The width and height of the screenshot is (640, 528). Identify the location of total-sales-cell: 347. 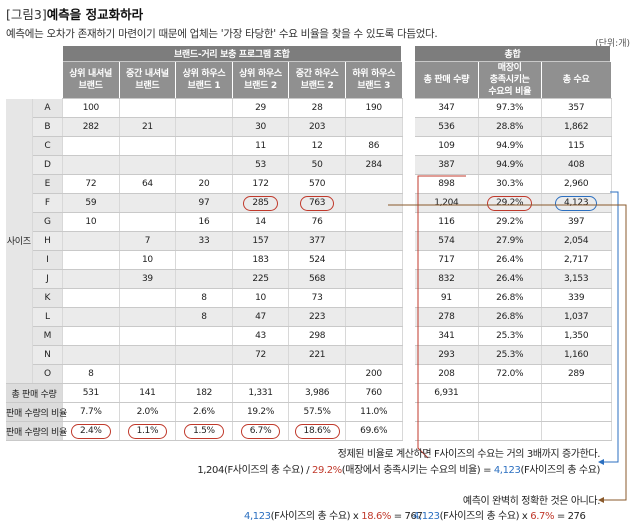
(447, 108).